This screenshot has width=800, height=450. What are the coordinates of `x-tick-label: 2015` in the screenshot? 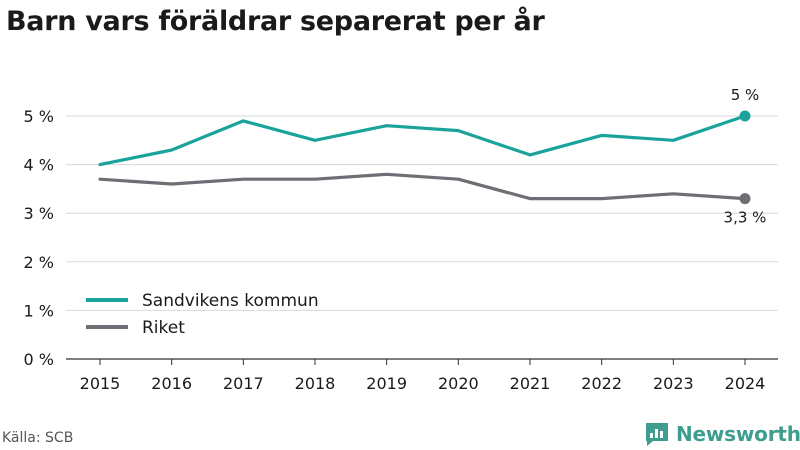 It's located at (100, 383).